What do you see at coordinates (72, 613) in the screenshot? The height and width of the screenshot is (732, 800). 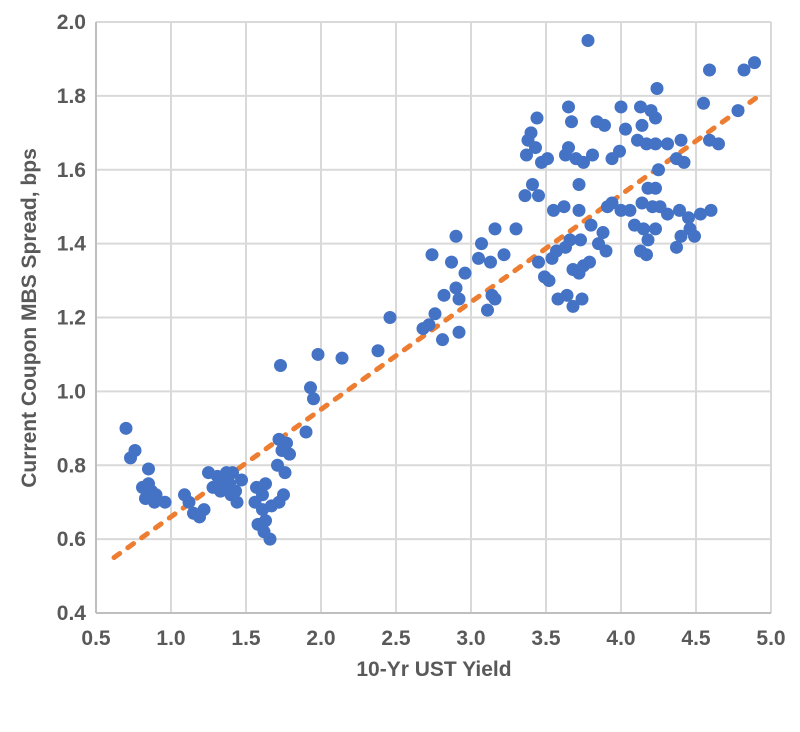 I see `y-tick-label: 0.4` at bounding box center [72, 613].